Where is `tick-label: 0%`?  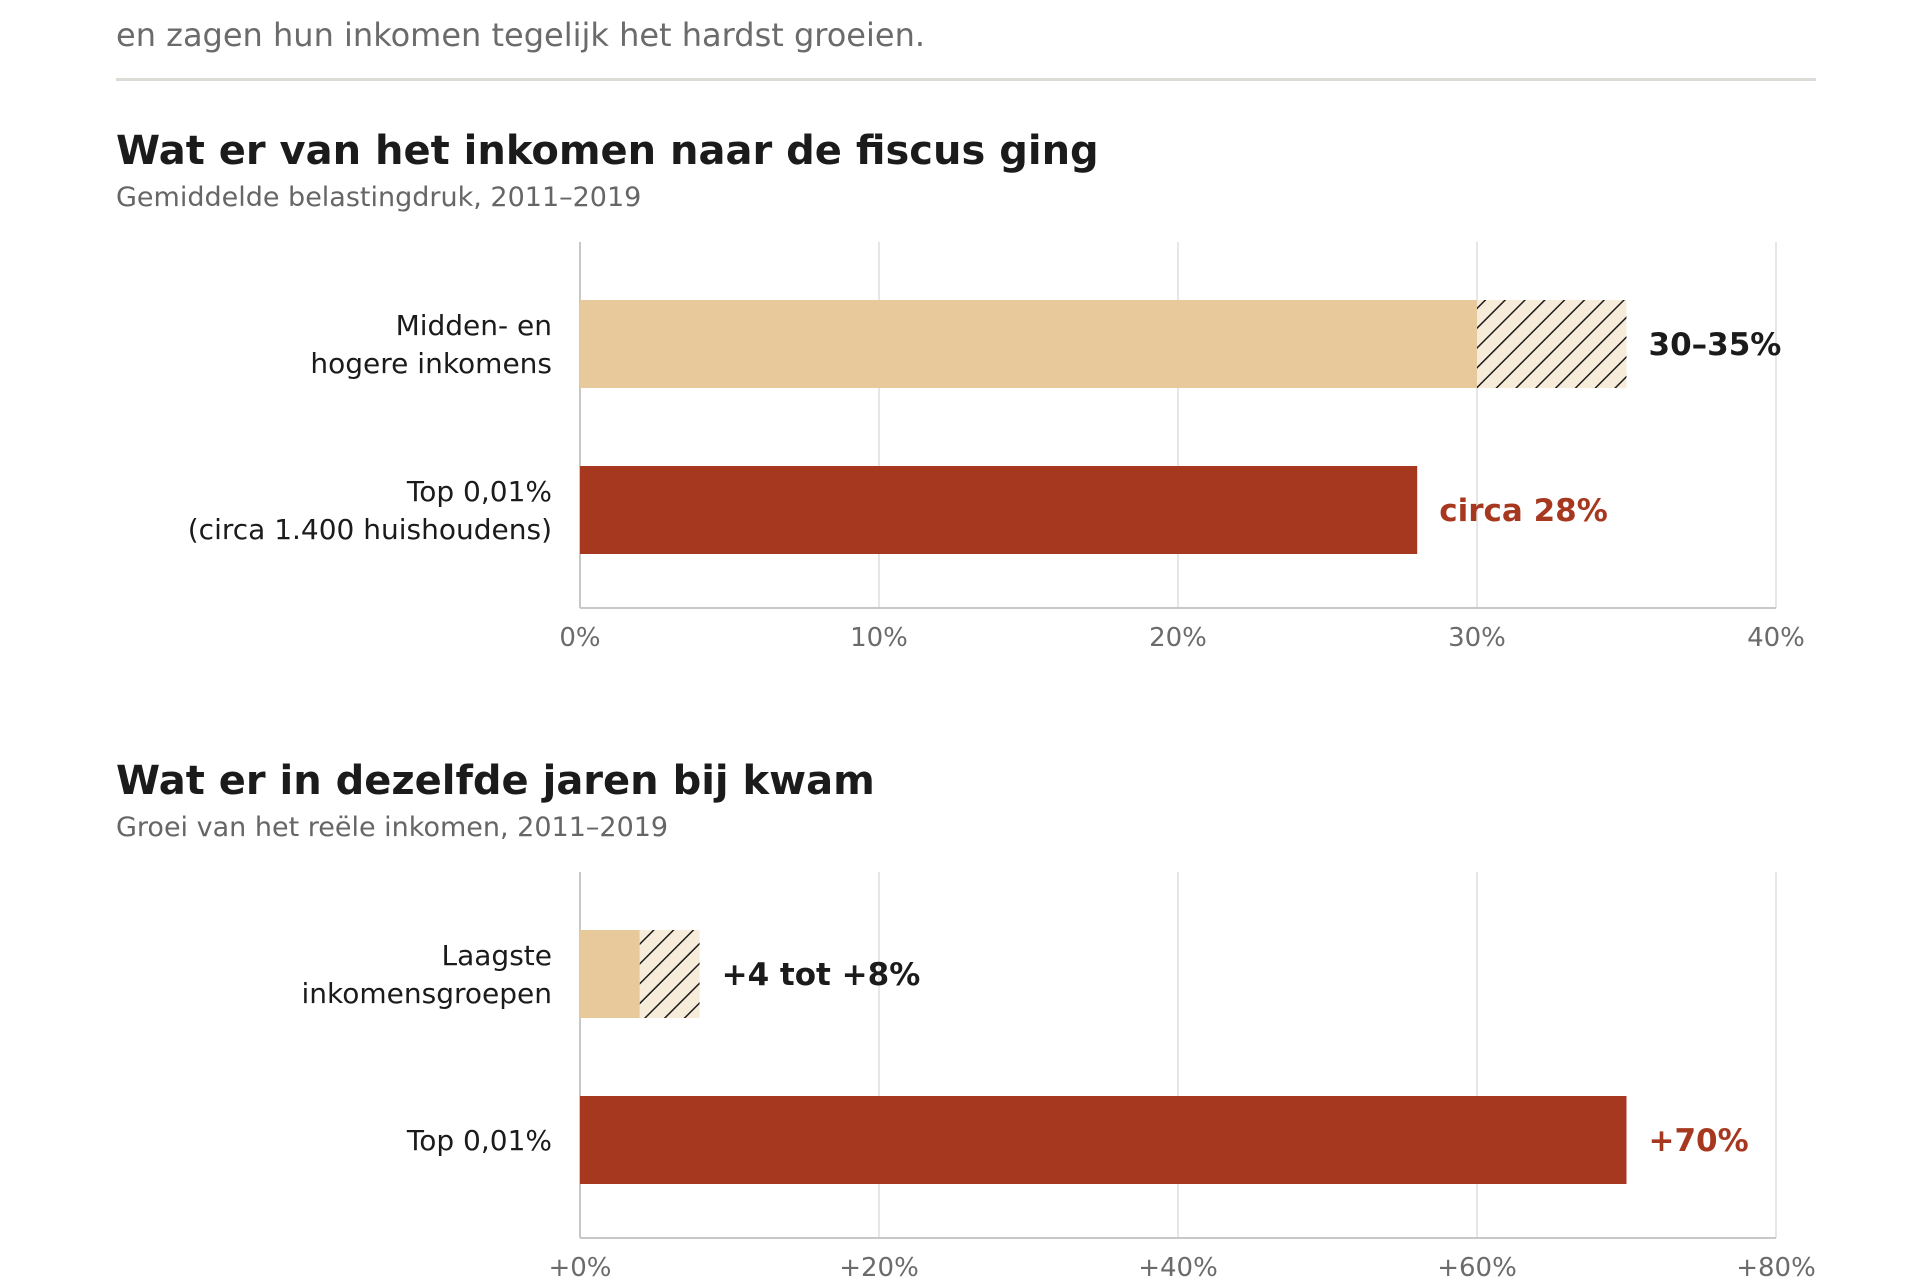 tick-label: 0% is located at coordinates (579, 638).